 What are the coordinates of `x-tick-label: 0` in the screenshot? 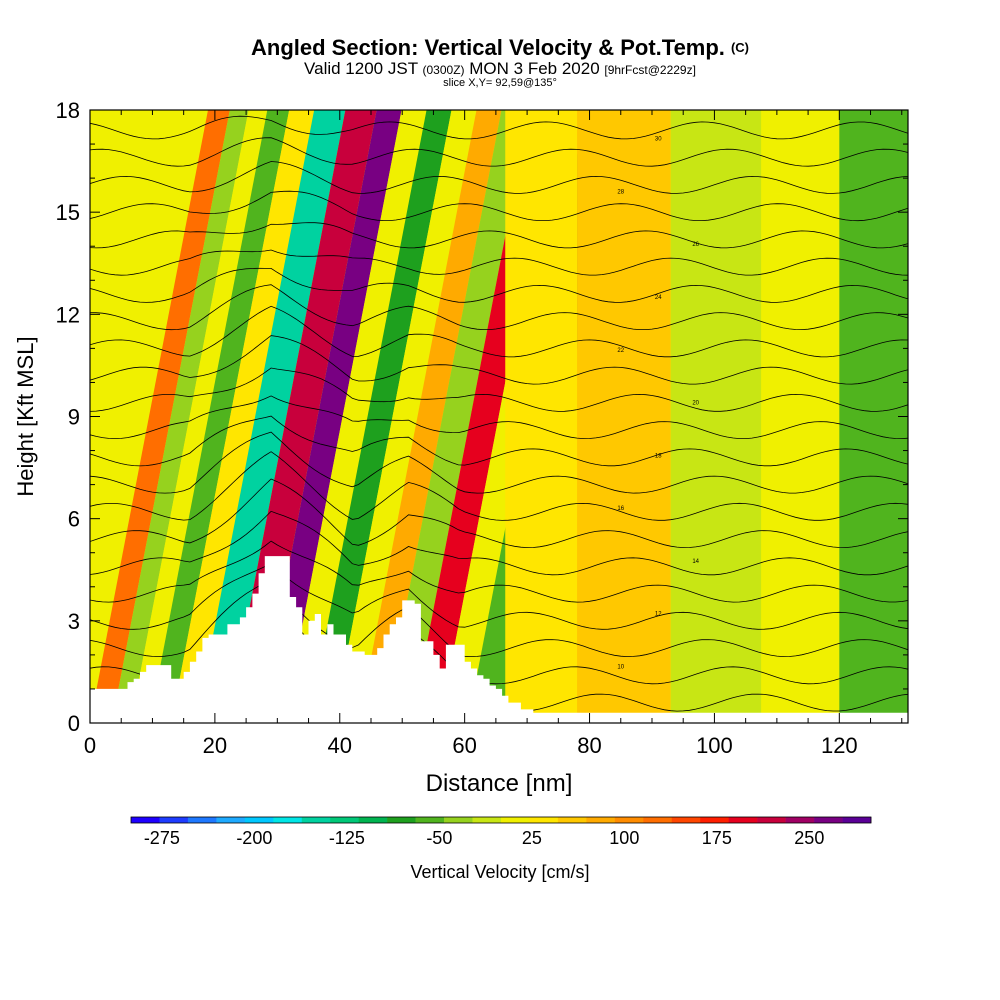 It's located at (90, 745).